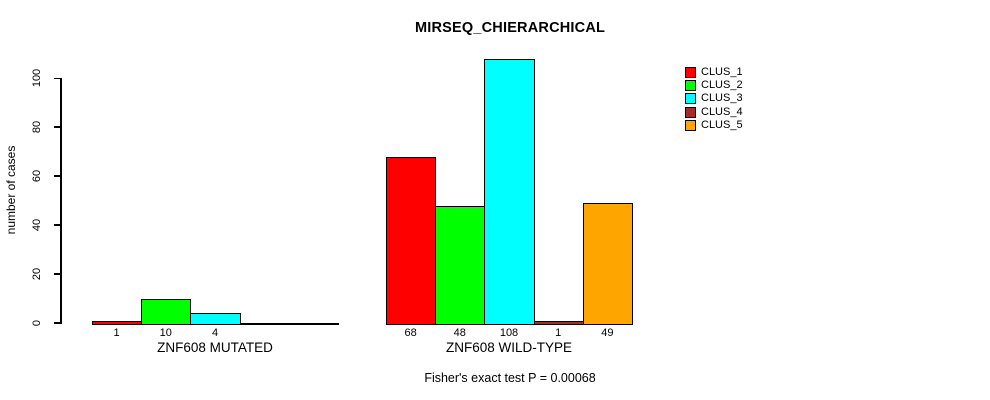 The width and height of the screenshot is (990, 400). I want to click on bar-clus_4-wildtype, so click(558, 322).